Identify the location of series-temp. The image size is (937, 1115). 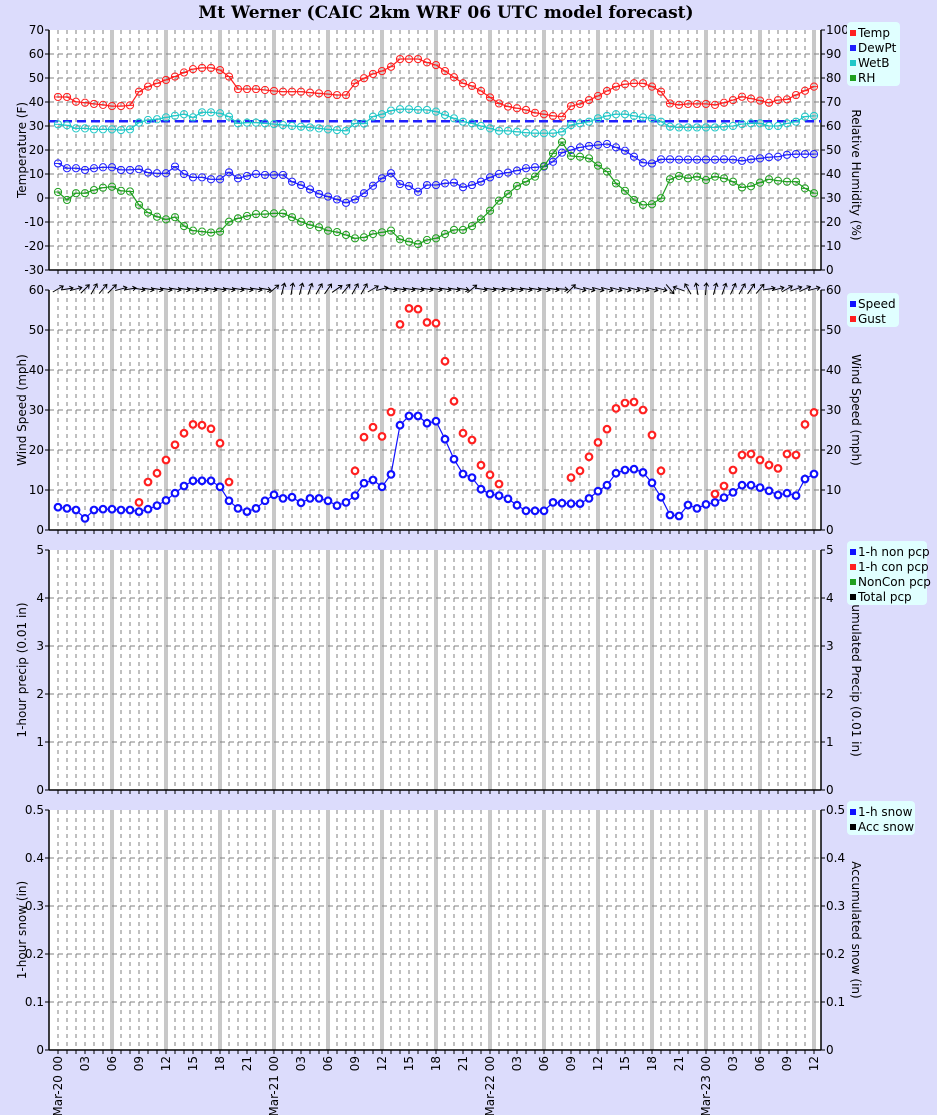
(436, 87).